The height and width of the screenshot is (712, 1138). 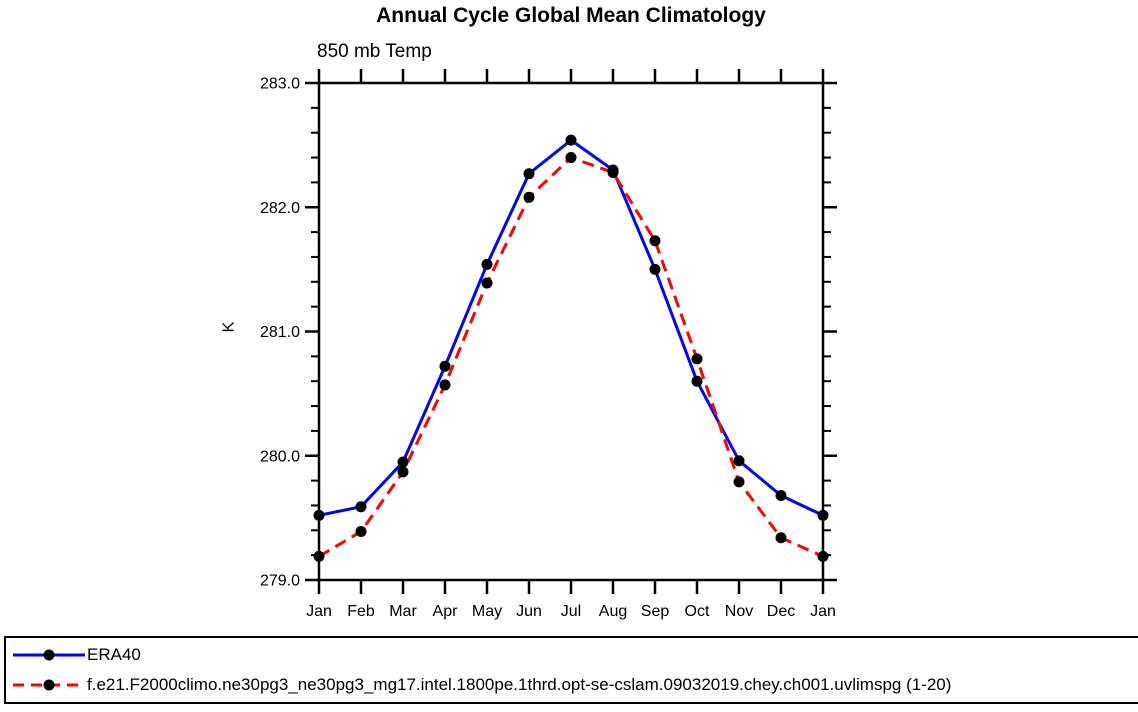 I want to click on y-tick-label: 279.0, so click(x=280, y=581).